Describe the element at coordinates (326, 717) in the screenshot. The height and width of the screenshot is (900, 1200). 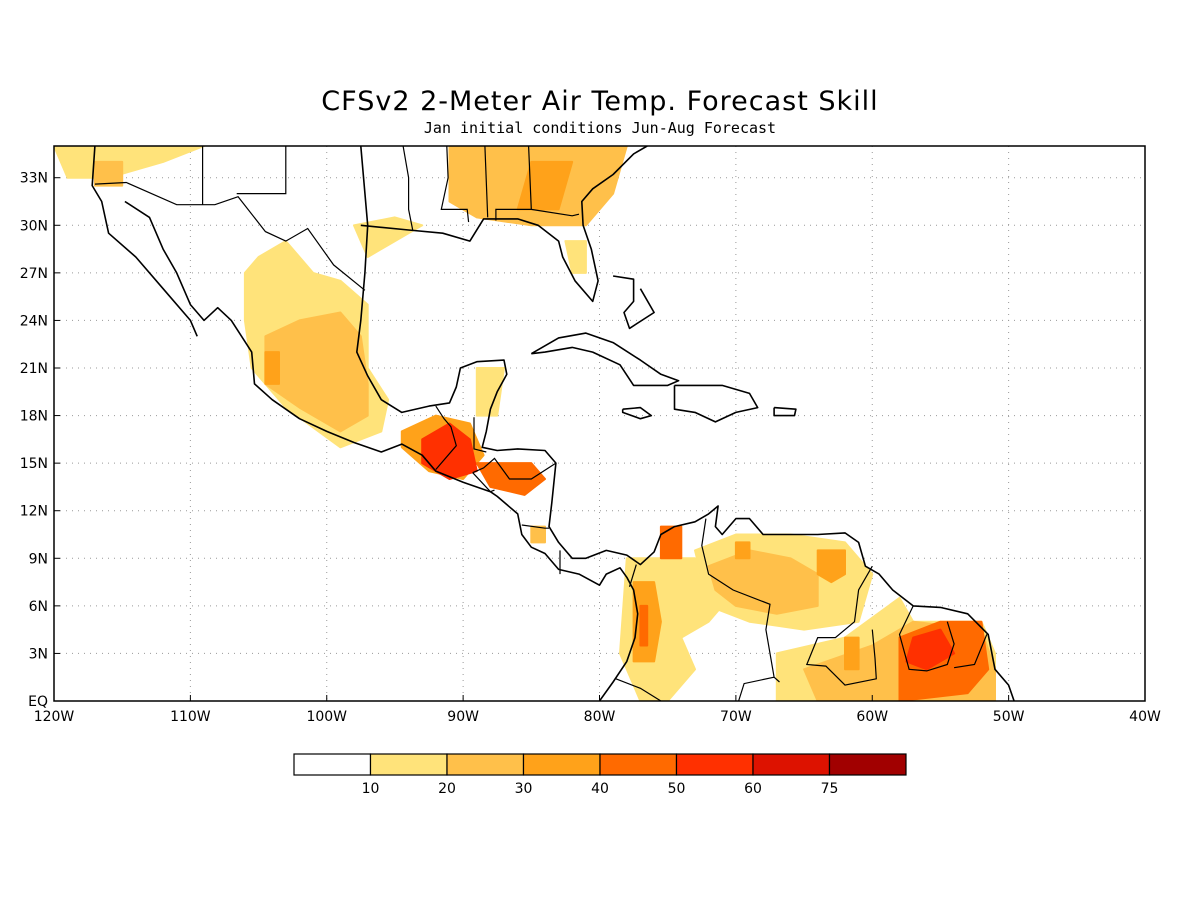
I see `x-tick-label: 100W` at that location.